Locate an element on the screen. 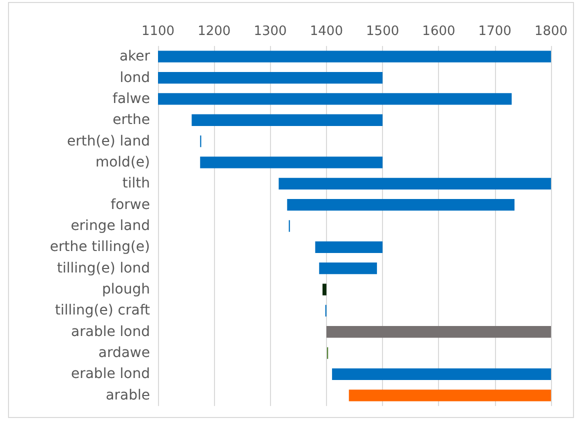  x-tick-label: 1400 is located at coordinates (326, 31).